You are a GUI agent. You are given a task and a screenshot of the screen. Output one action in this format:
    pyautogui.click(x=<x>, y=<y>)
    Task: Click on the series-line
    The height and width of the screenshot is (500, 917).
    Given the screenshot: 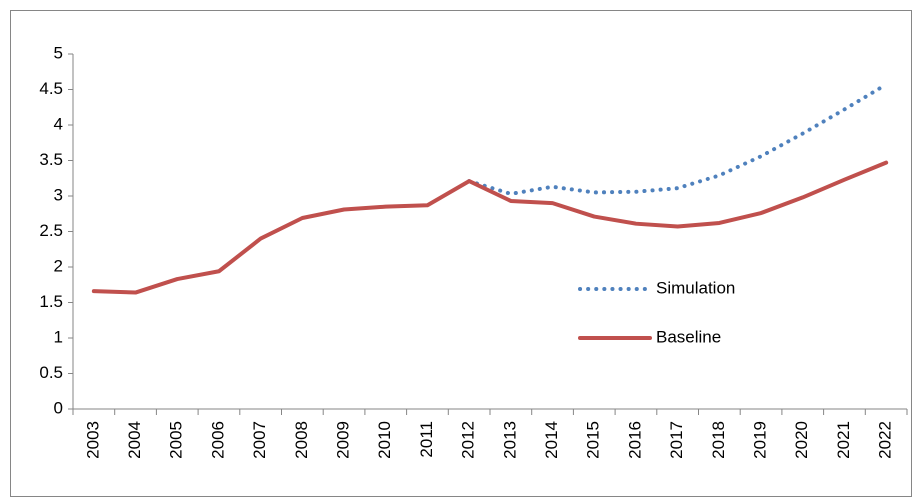 What is the action you would take?
    pyautogui.click(x=678, y=139)
    